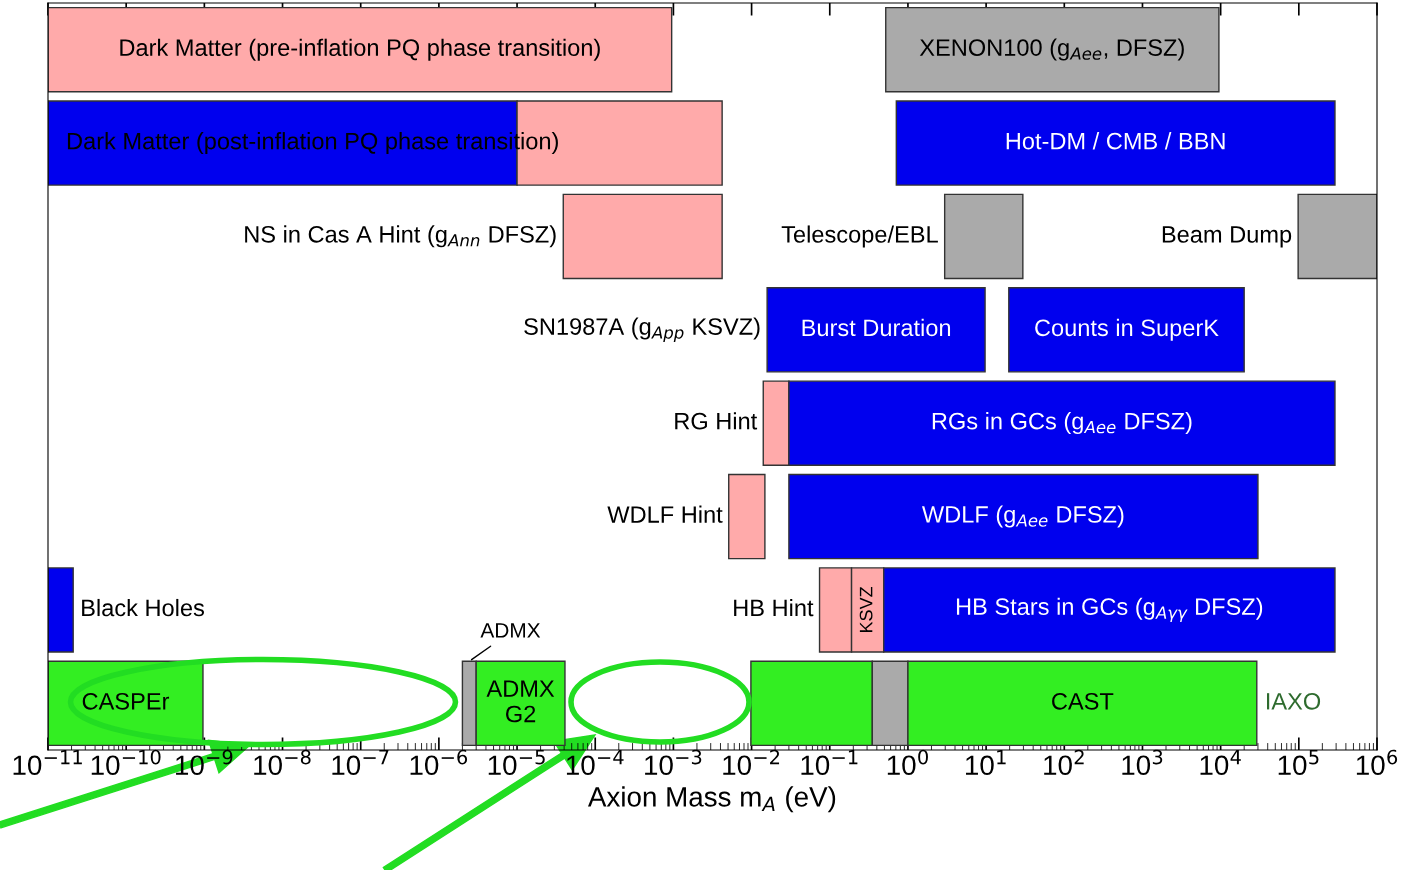 This screenshot has height=870, width=1417. I want to click on x-tick-label: 10$^{−1}$, so click(829, 762).